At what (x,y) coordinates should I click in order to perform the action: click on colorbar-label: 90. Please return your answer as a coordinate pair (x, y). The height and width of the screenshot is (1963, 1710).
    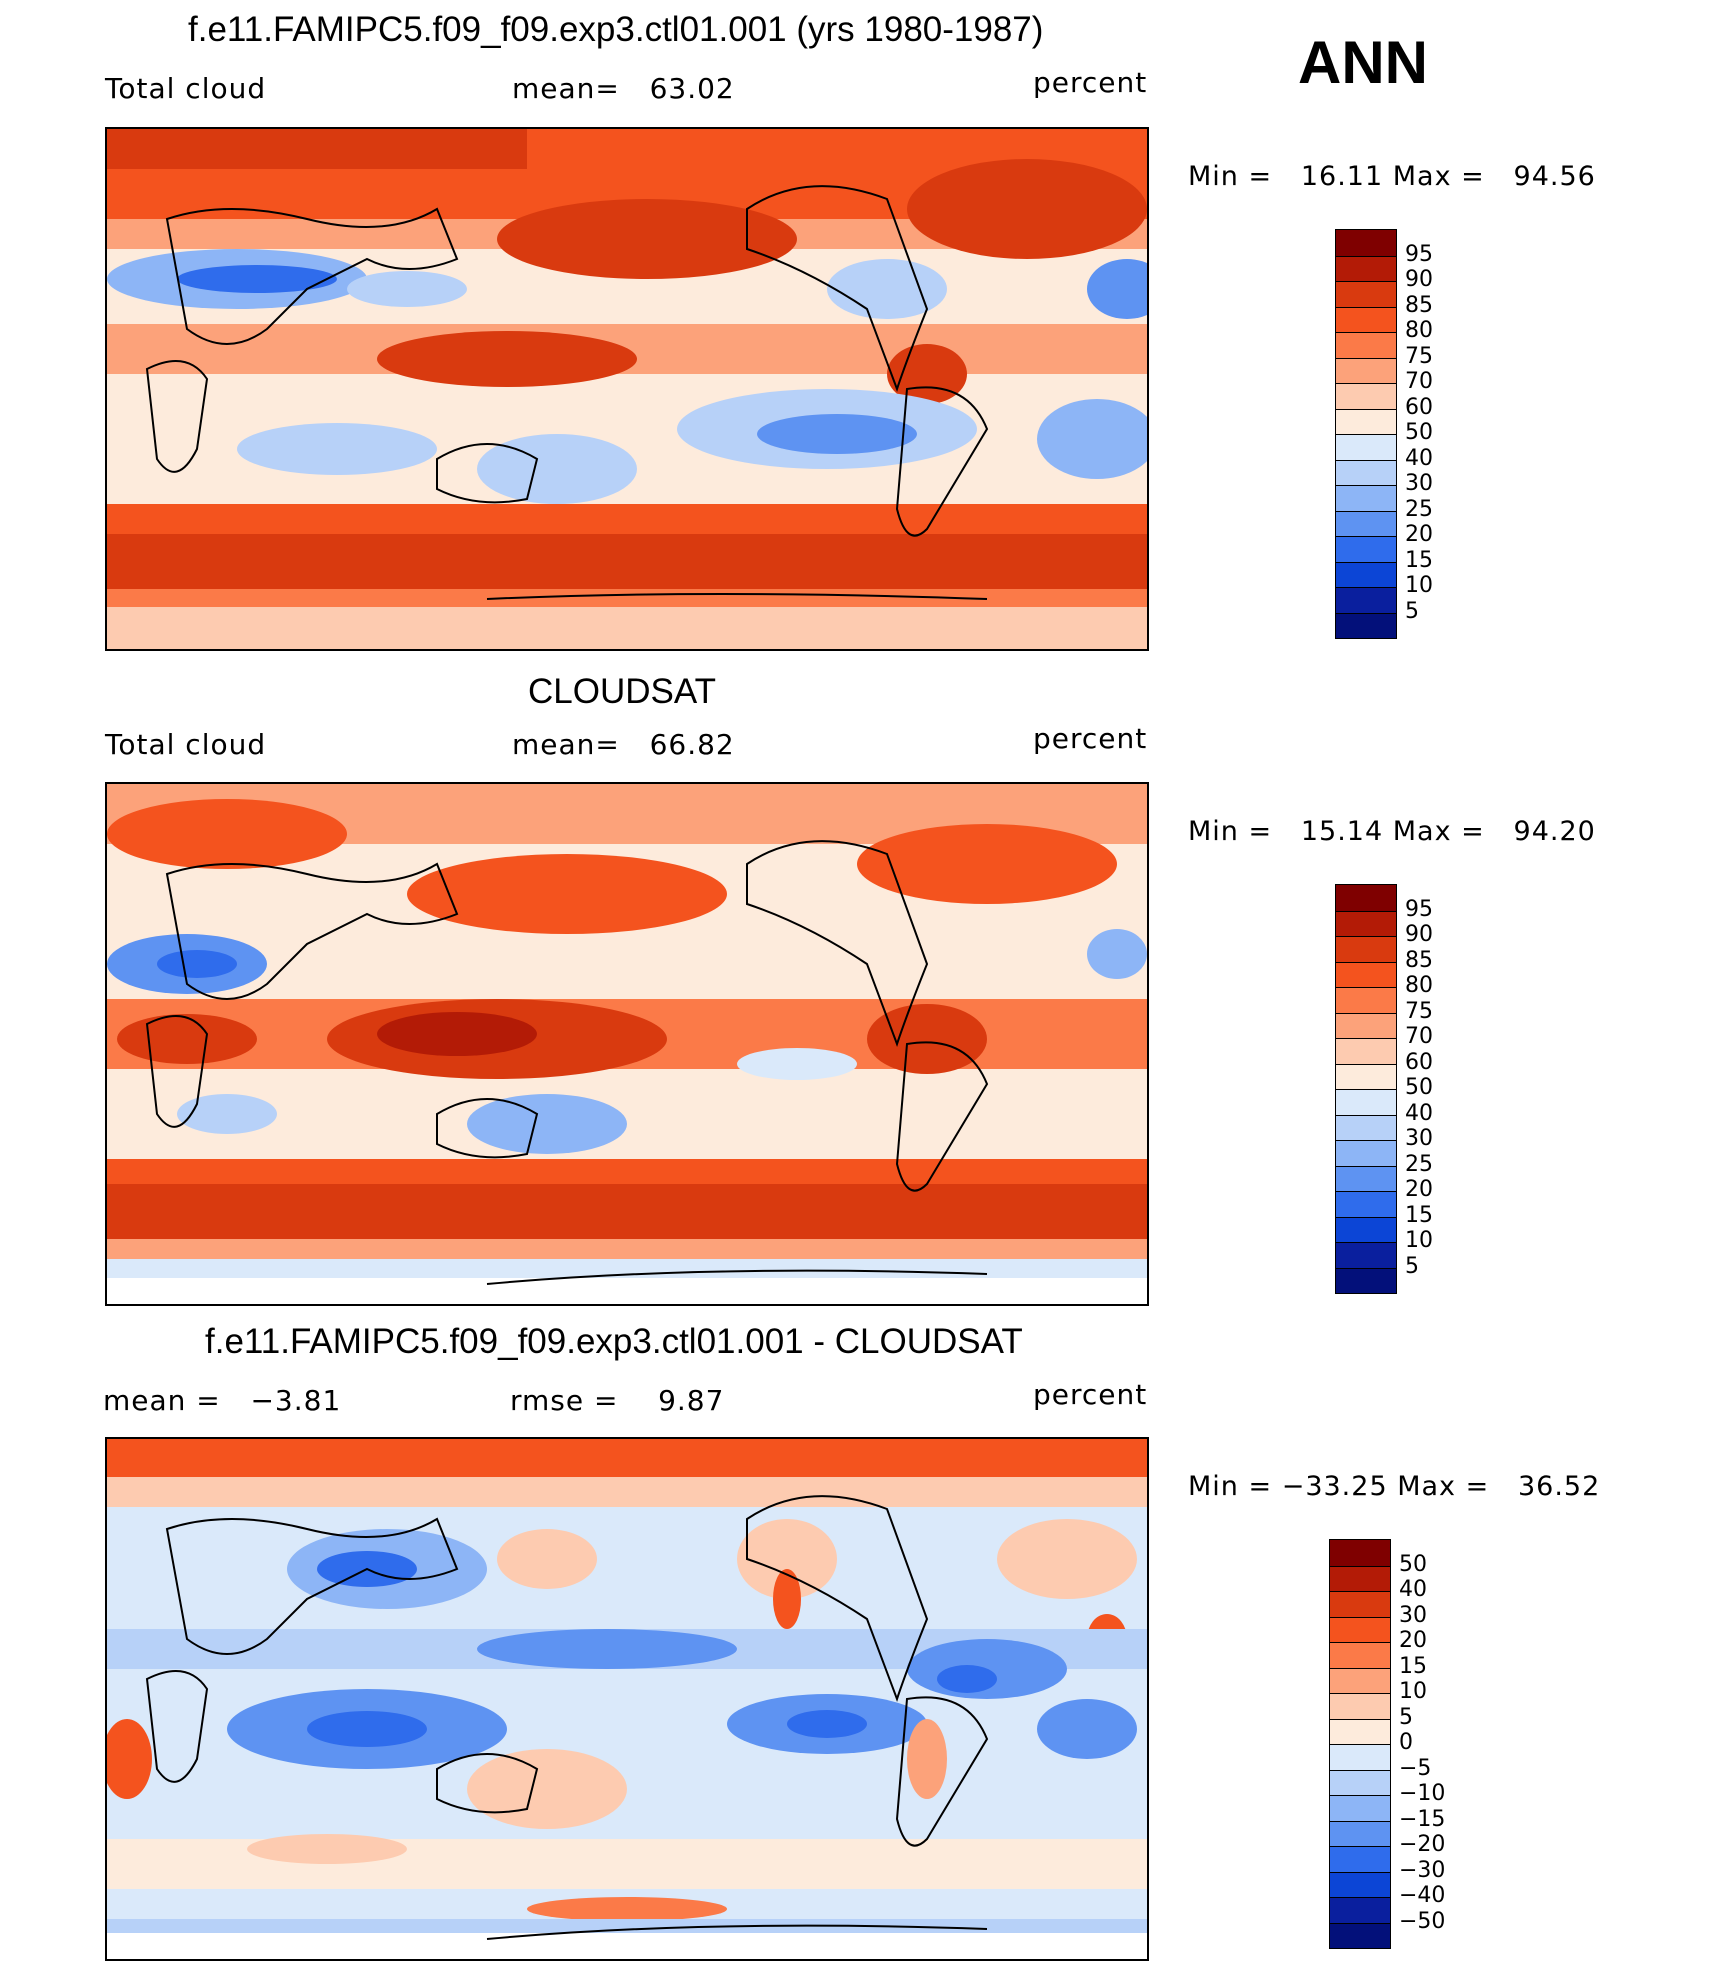
    Looking at the image, I should click on (1419, 934).